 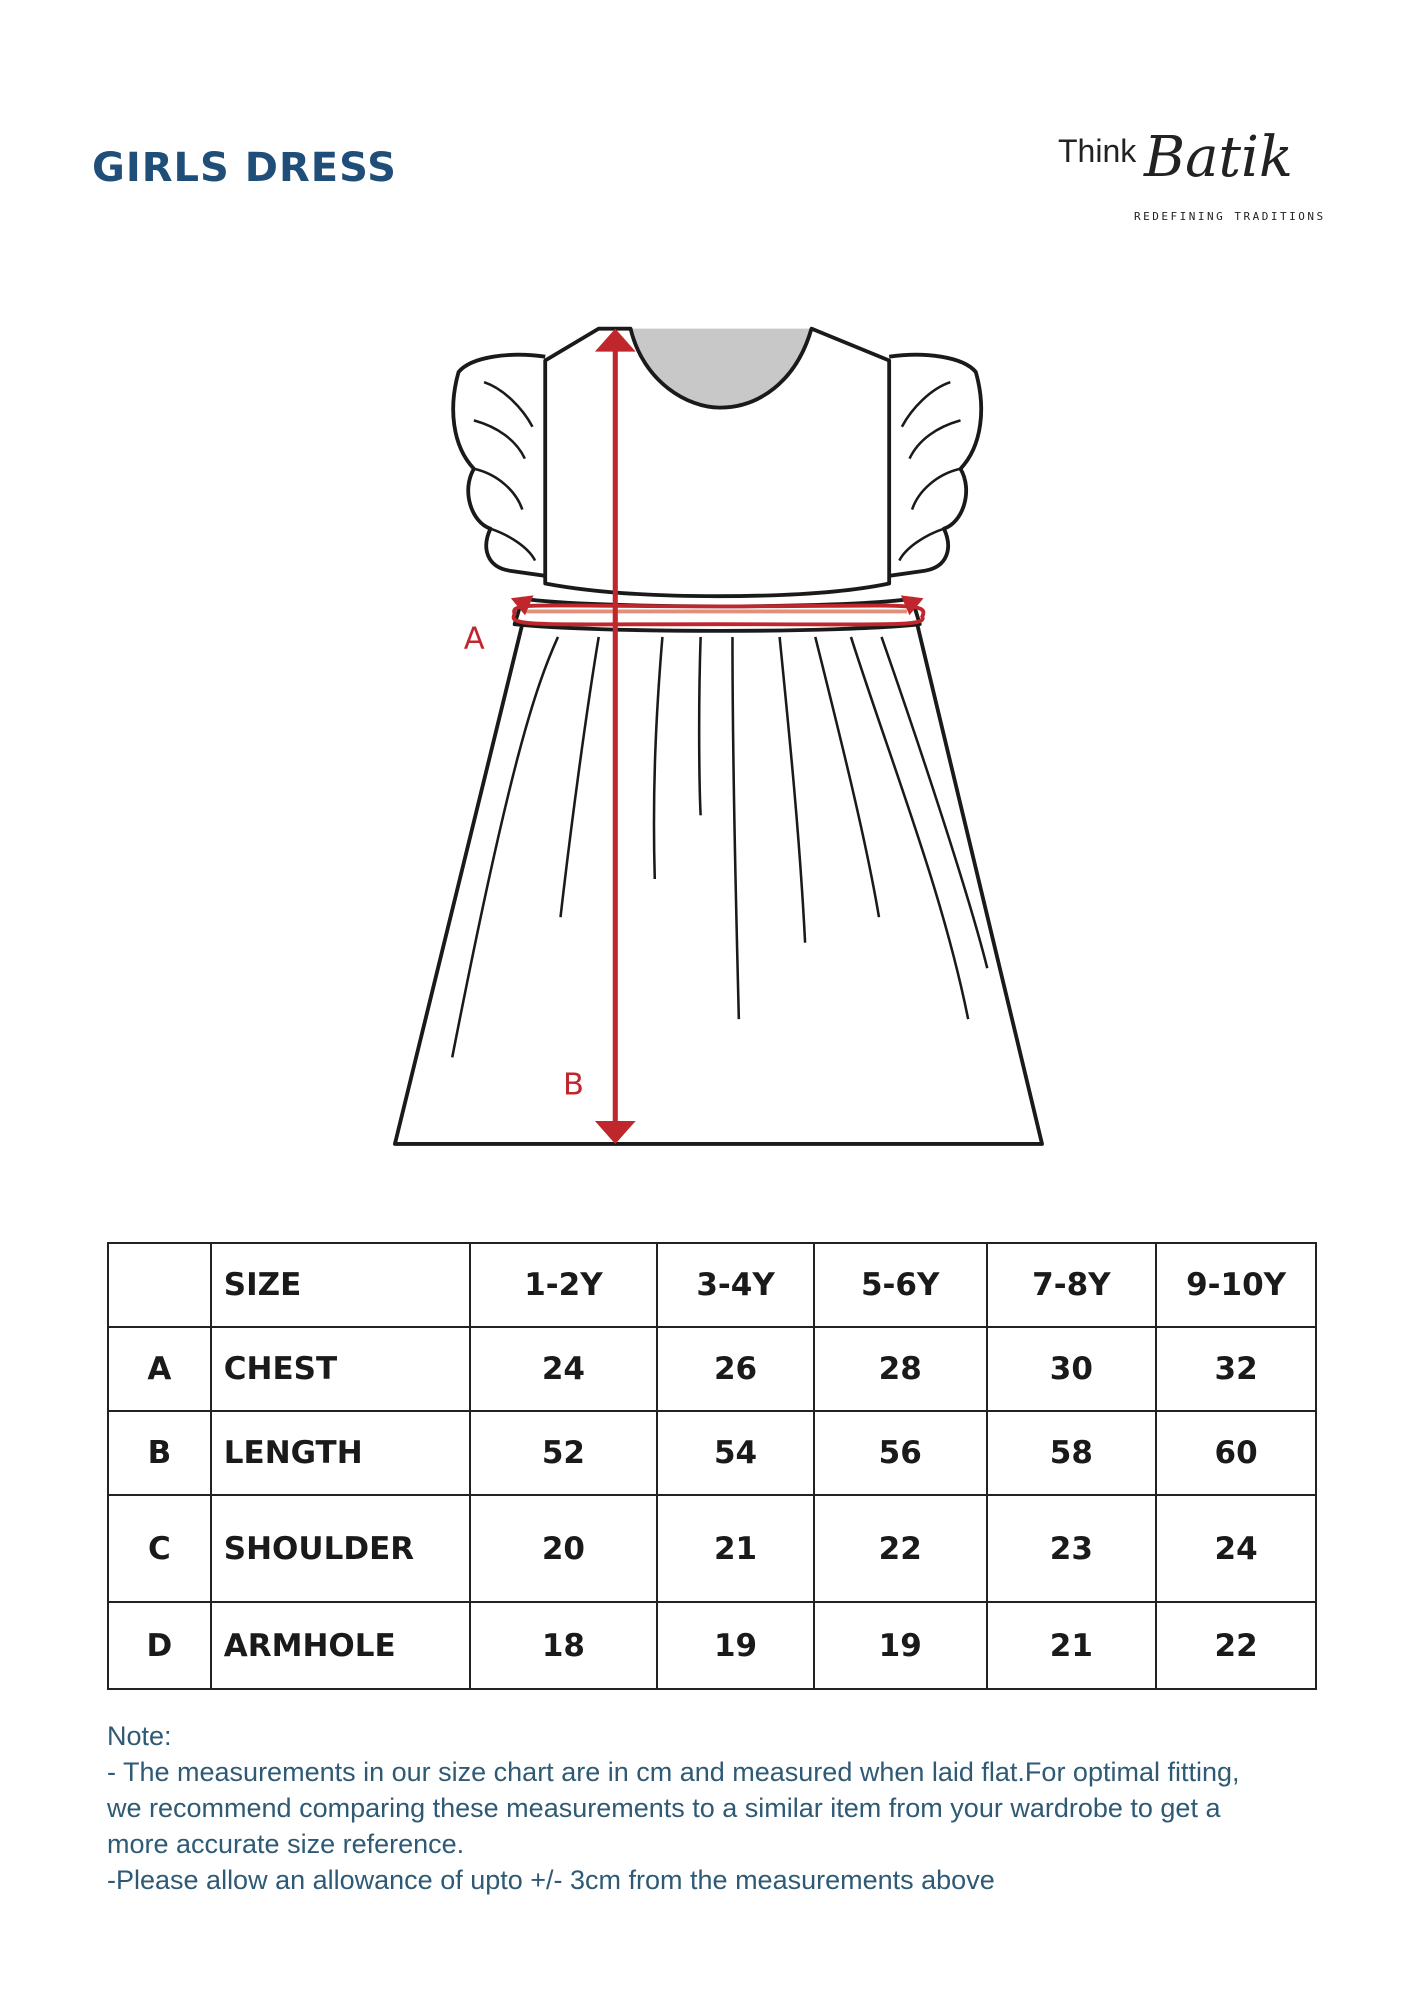 I want to click on header-cell, so click(x=159, y=1285).